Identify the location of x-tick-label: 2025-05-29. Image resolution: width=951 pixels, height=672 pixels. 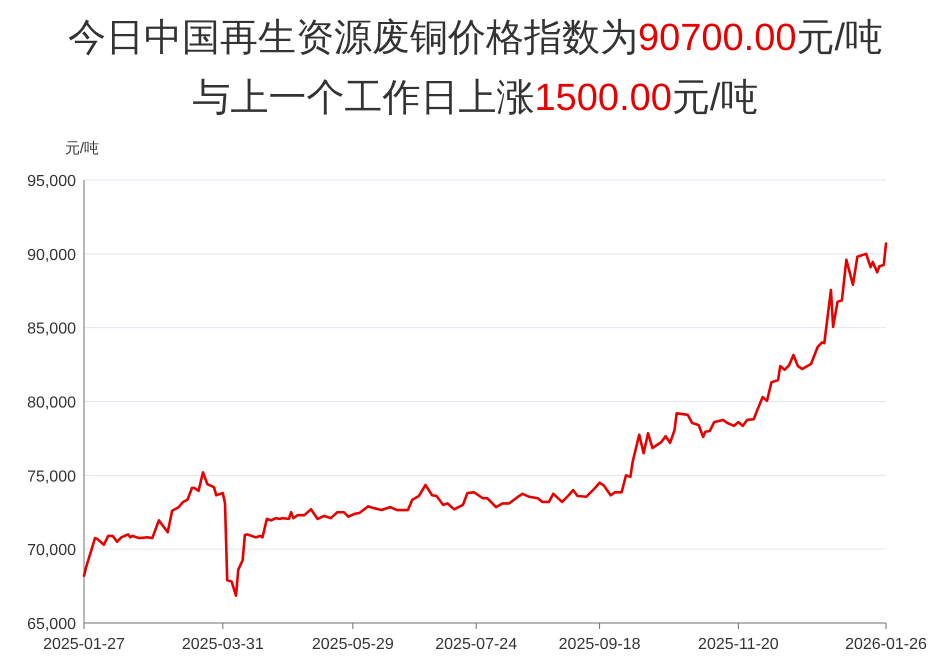
(353, 644).